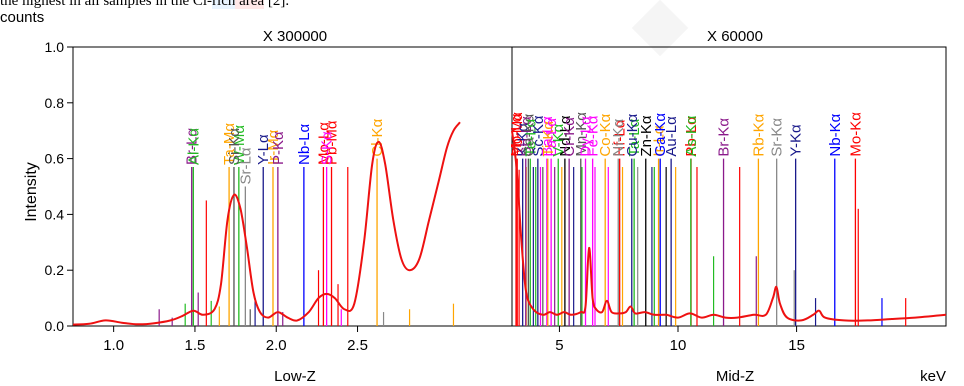 This screenshot has width=964, height=386. I want to click on element-label-1-15: Fe-Kα, so click(593, 136).